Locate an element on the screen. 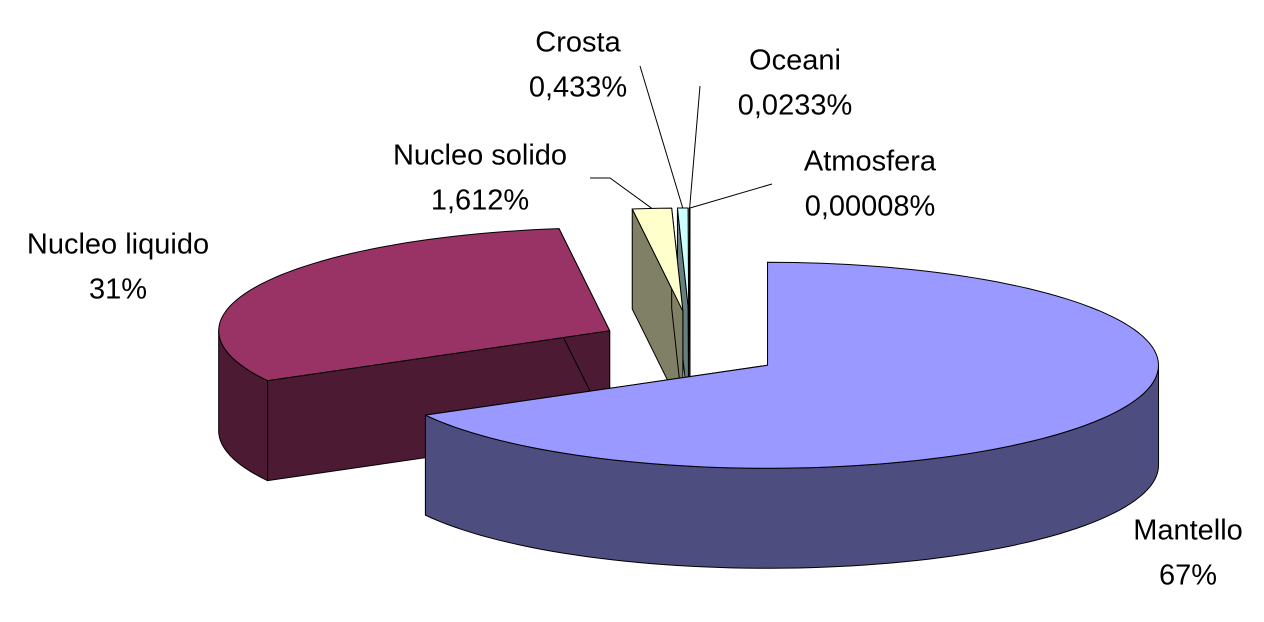 The height and width of the screenshot is (622, 1264). value-label: 0,433% is located at coordinates (578, 88).